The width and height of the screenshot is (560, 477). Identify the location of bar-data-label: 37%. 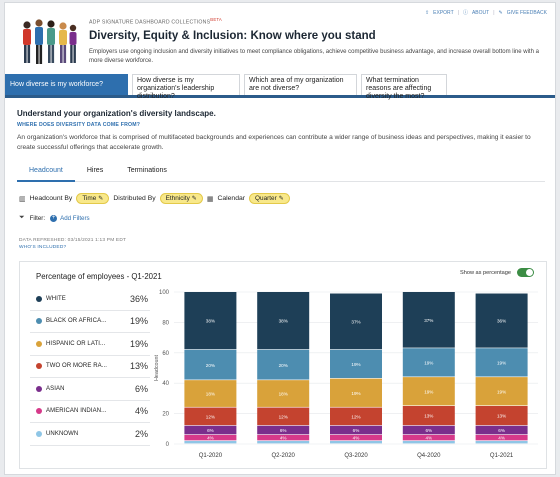
(428, 320).